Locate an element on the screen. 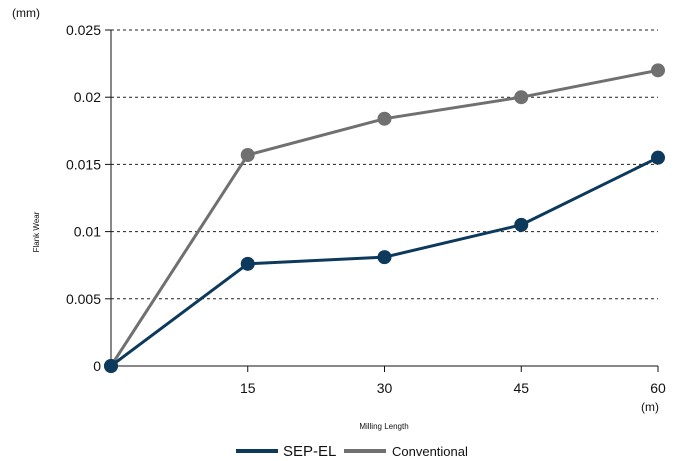  legend: SEP-EL Conventional is located at coordinates (352, 451).